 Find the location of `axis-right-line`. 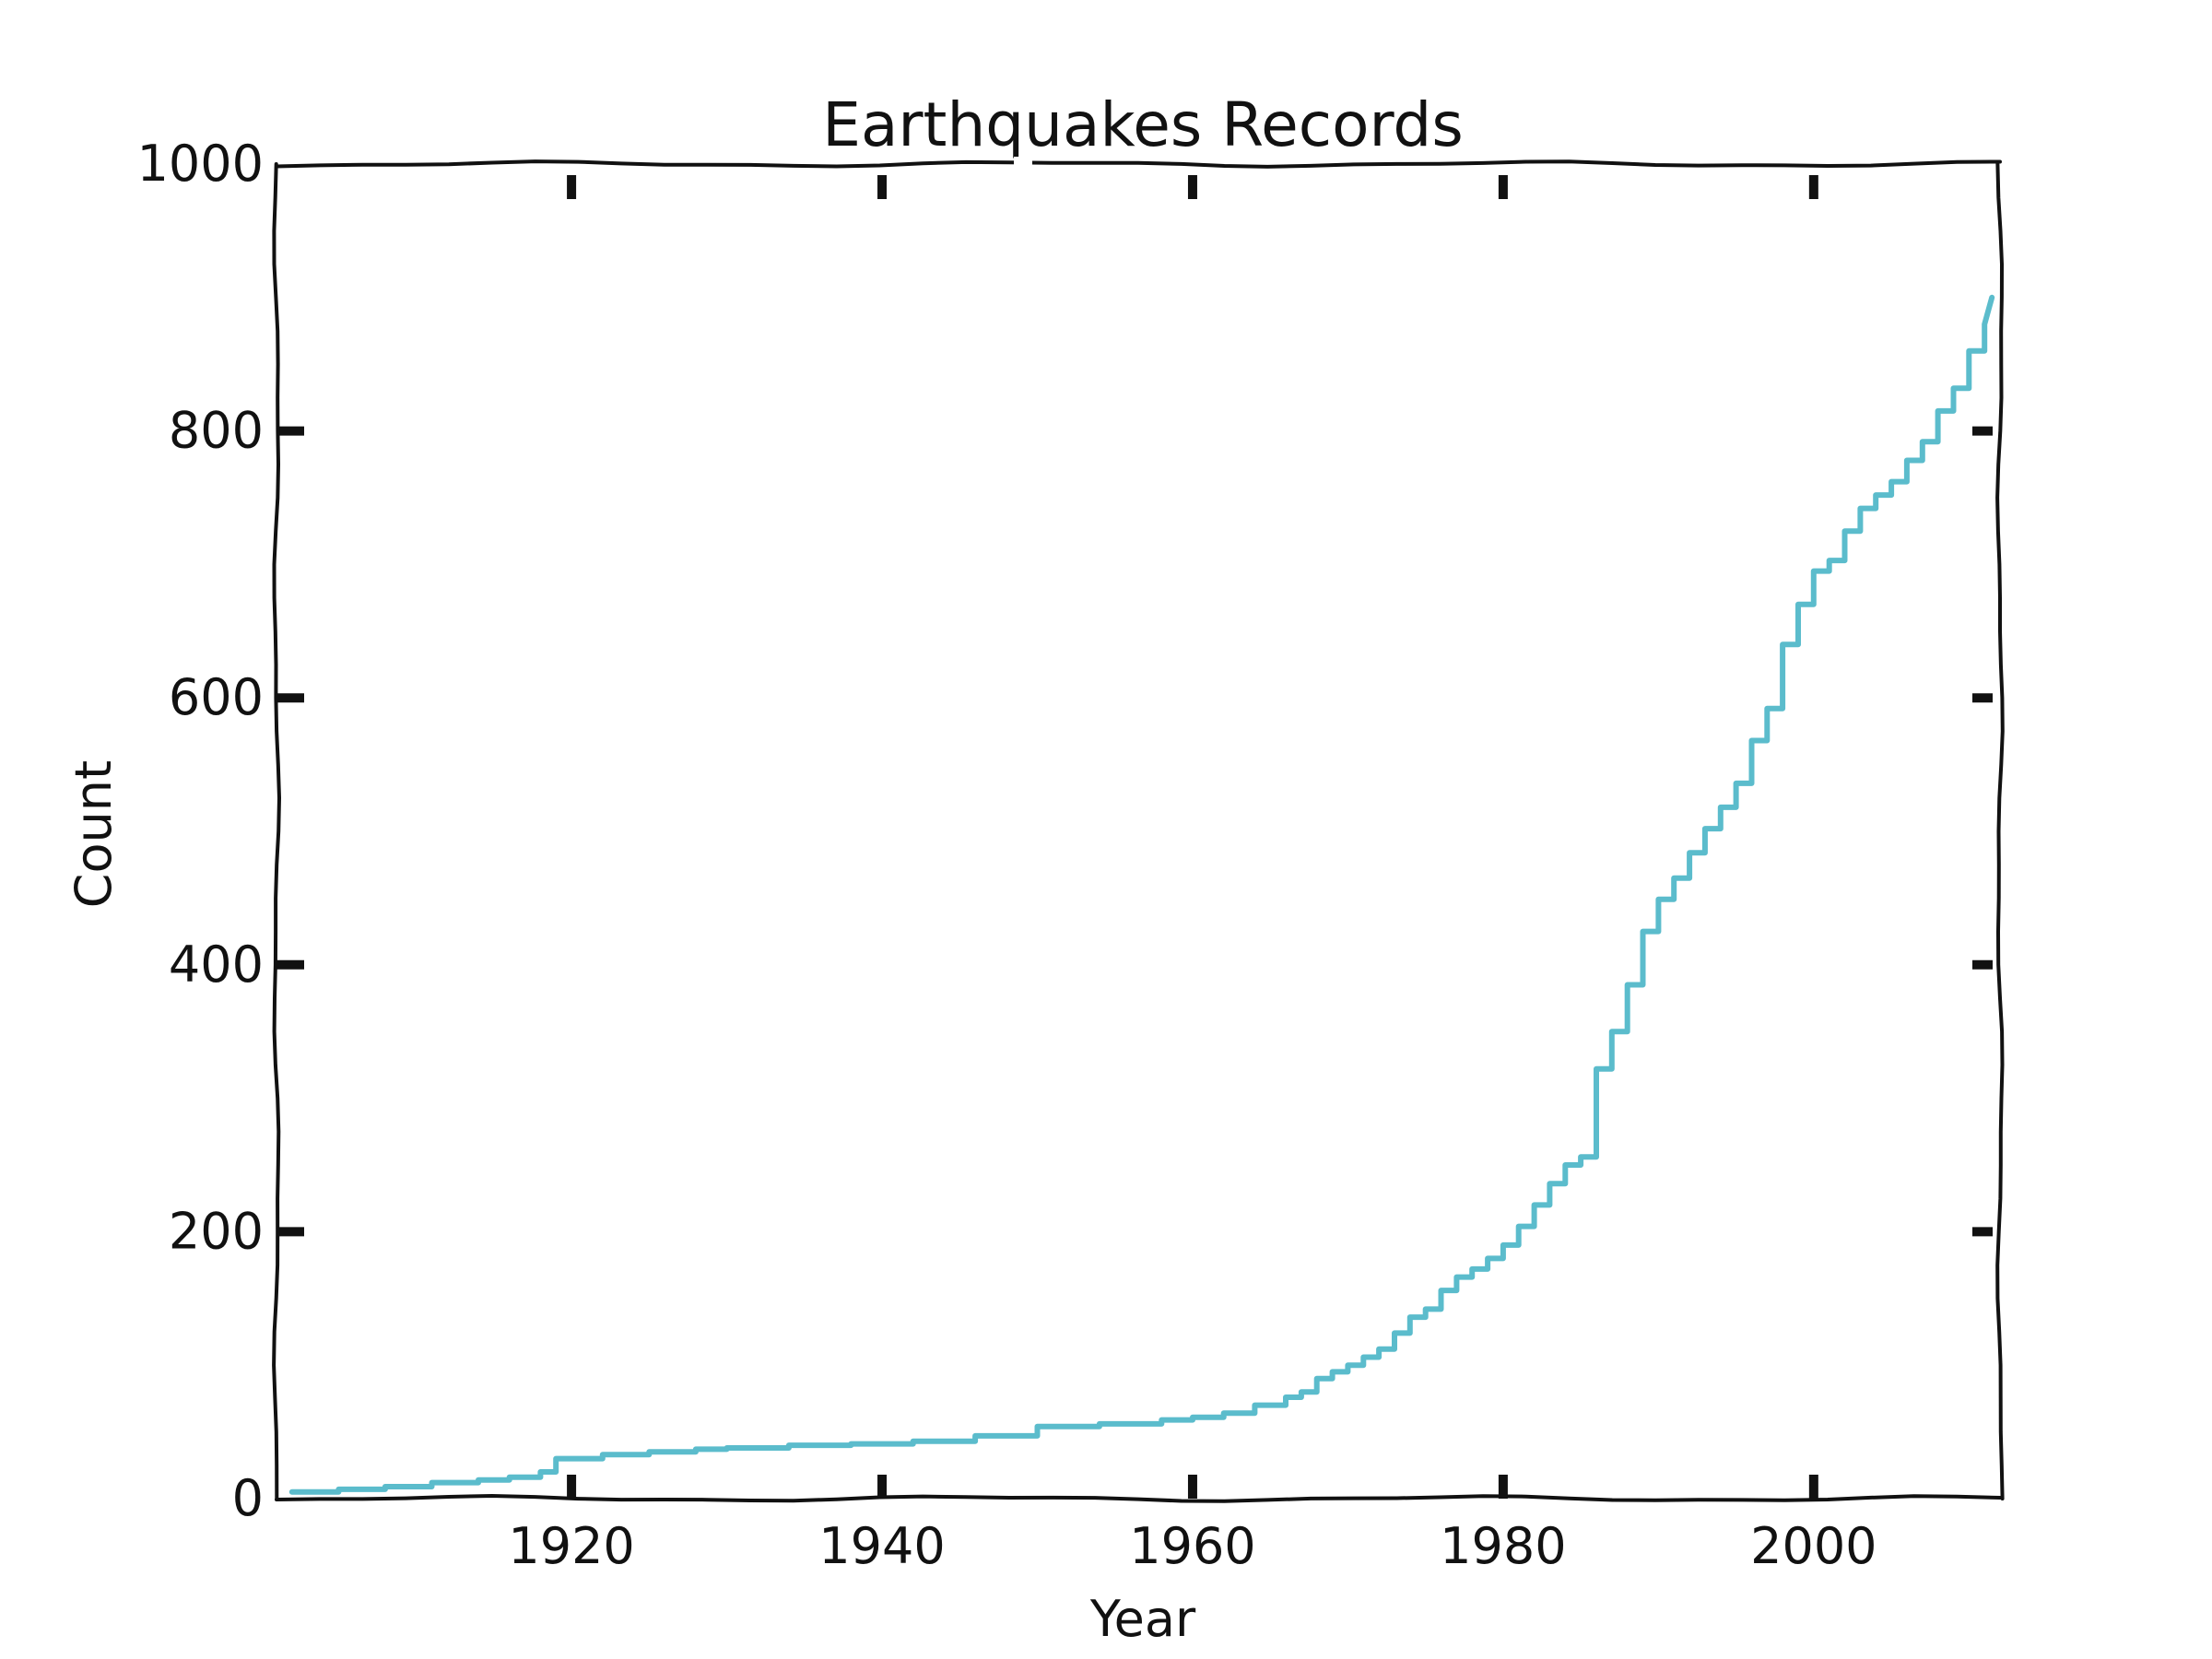

axis-right-line is located at coordinates (2000, 831).